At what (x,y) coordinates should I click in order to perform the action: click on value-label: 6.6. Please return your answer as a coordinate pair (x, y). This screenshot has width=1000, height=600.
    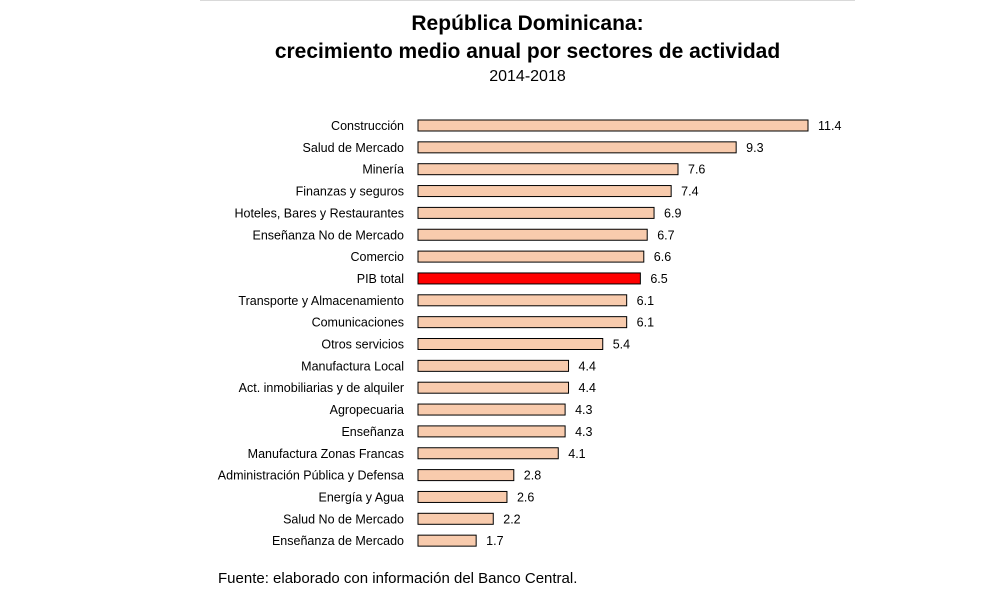
    Looking at the image, I should click on (662, 257).